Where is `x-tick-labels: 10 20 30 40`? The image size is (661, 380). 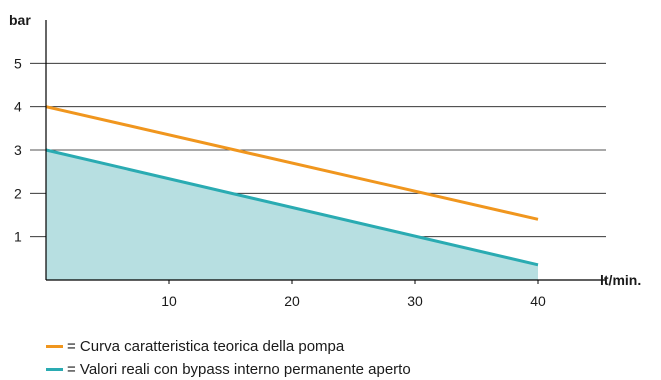 x-tick-labels: 10 20 30 40 is located at coordinates (353, 294).